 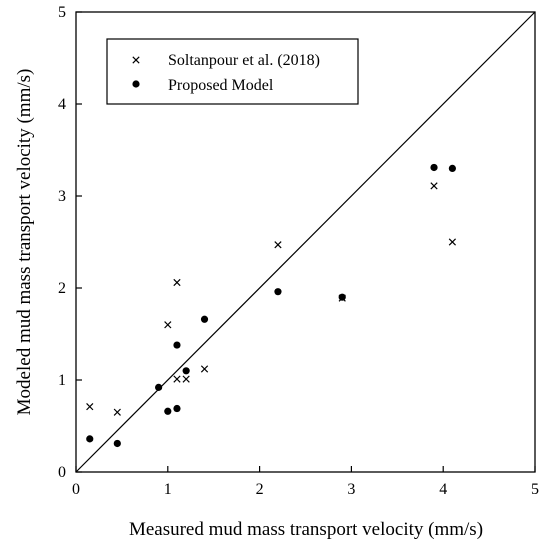 I want to click on legend-marker-dot, so click(x=136, y=84).